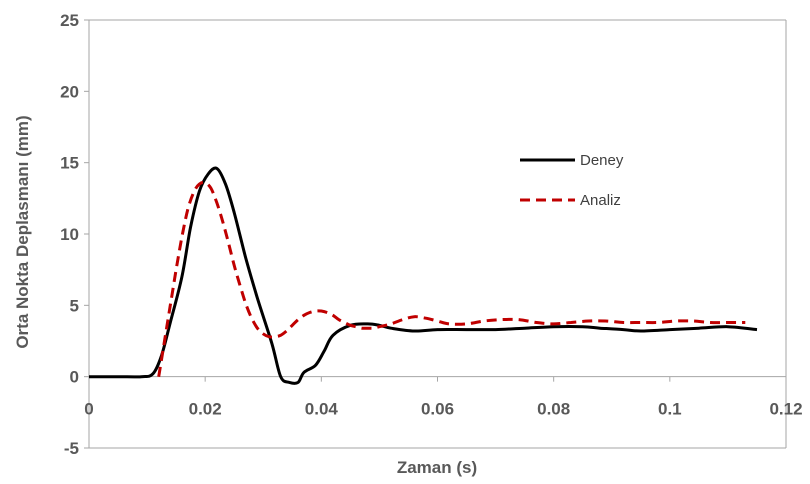 Image resolution: width=810 pixels, height=484 pixels. What do you see at coordinates (69, 163) in the screenshot?
I see `y-tick-label: 15` at bounding box center [69, 163].